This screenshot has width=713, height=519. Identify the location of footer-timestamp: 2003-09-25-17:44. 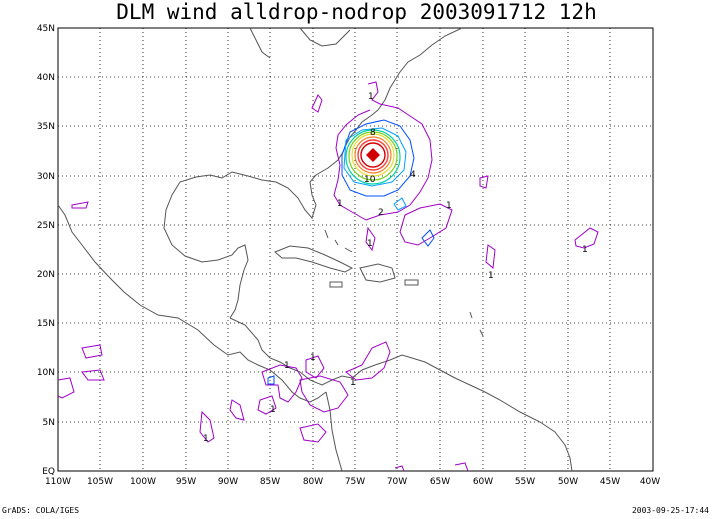
(670, 510).